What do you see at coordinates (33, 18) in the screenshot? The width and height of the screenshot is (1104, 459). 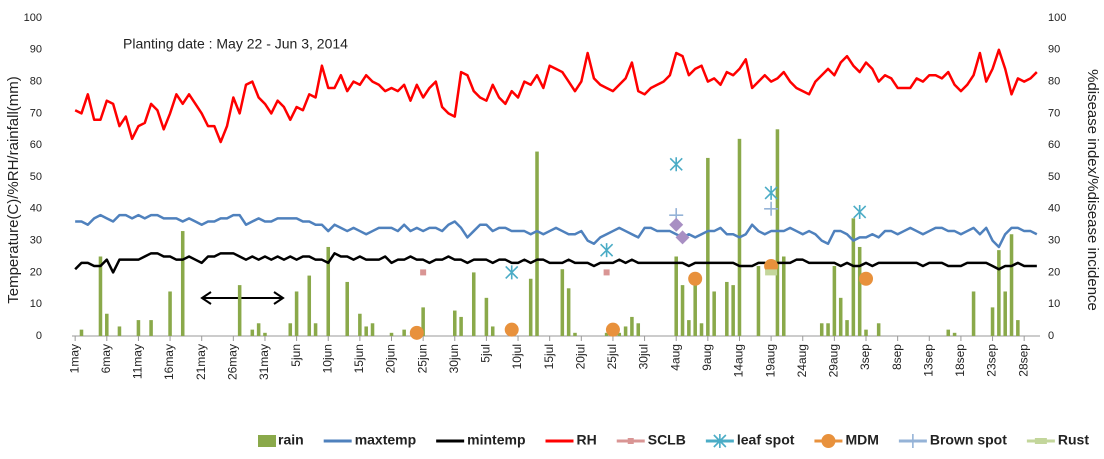 I see `y-tick-label: 100` at bounding box center [33, 18].